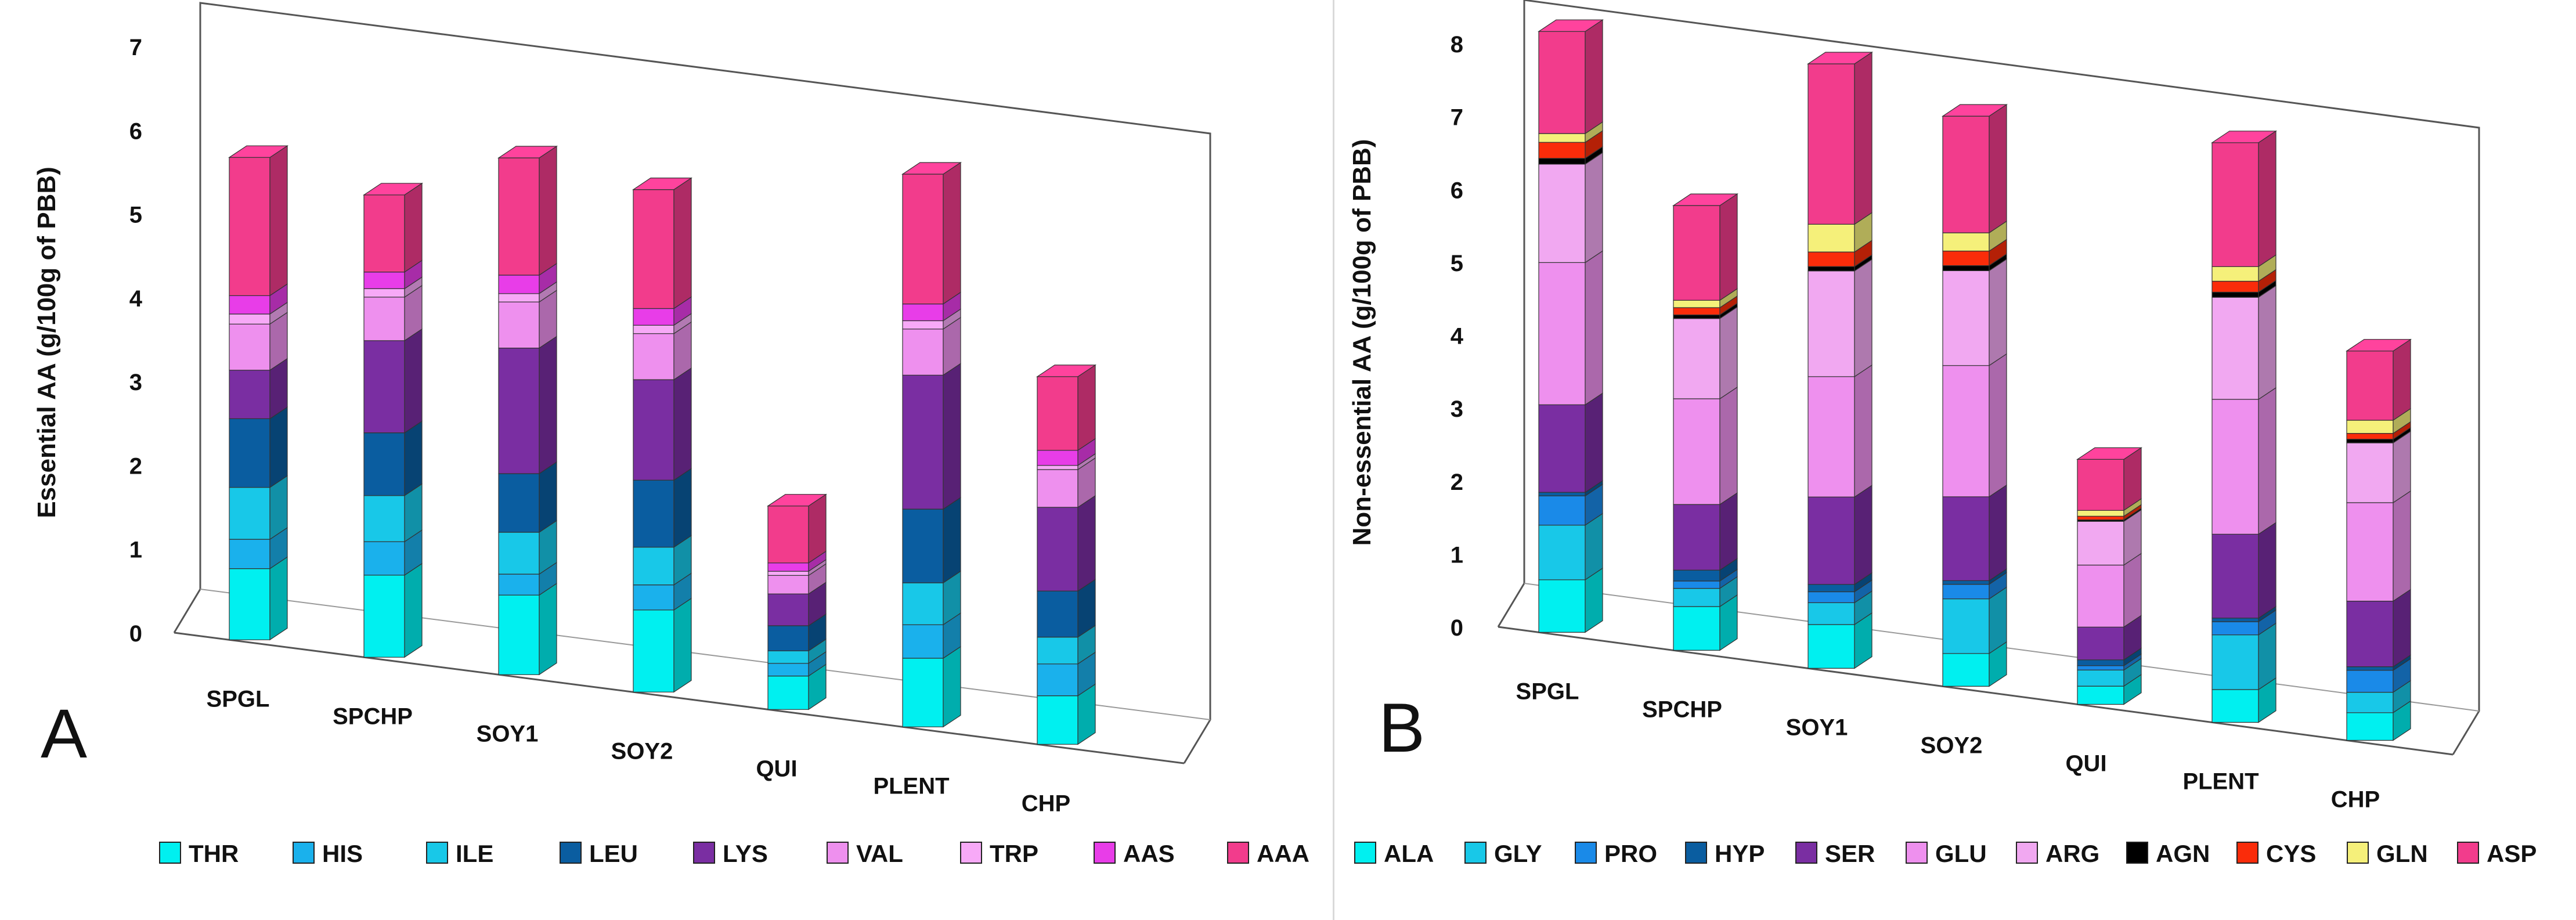 The width and height of the screenshot is (2576, 920). Describe the element at coordinates (613, 853) in the screenshot. I see `legend-label: LEU` at that location.